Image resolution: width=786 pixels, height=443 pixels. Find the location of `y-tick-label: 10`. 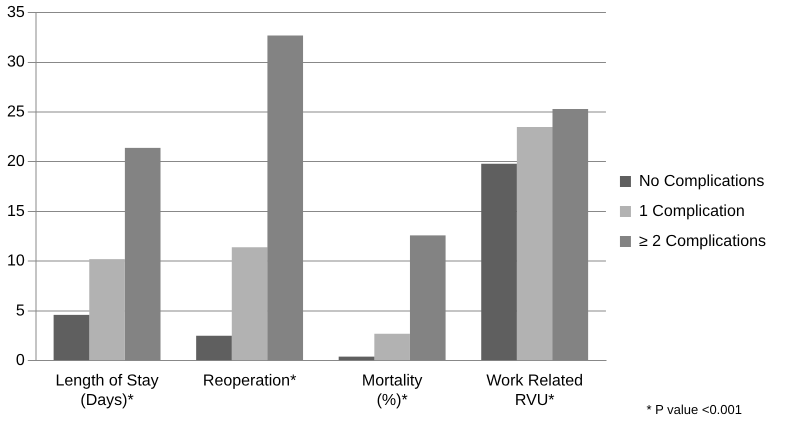

y-tick-label: 10 is located at coordinates (16, 261).